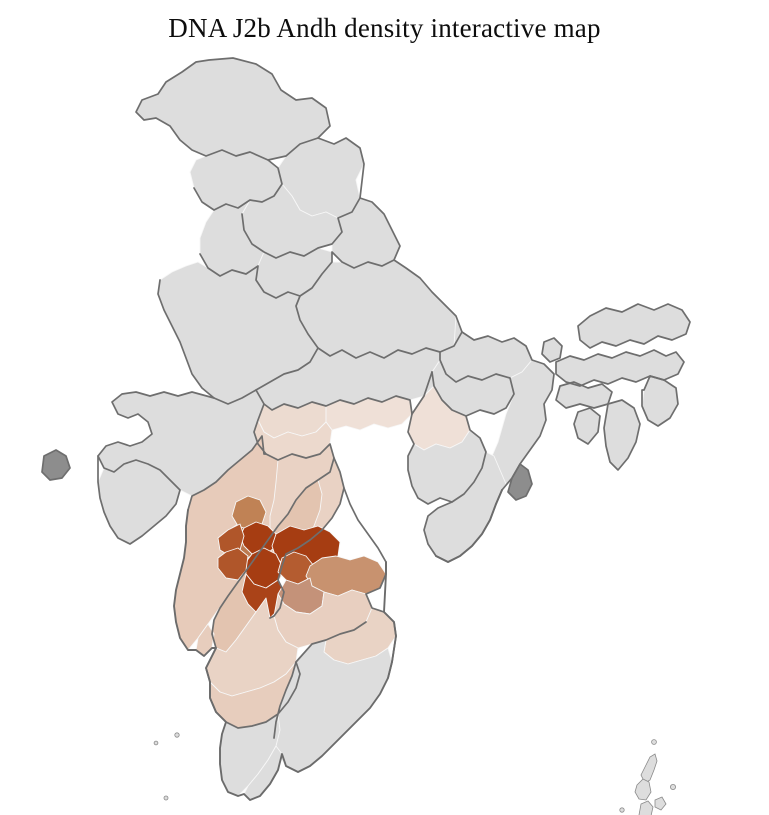 The image size is (769, 815). I want to click on island-south-andaman, so click(646, 807).